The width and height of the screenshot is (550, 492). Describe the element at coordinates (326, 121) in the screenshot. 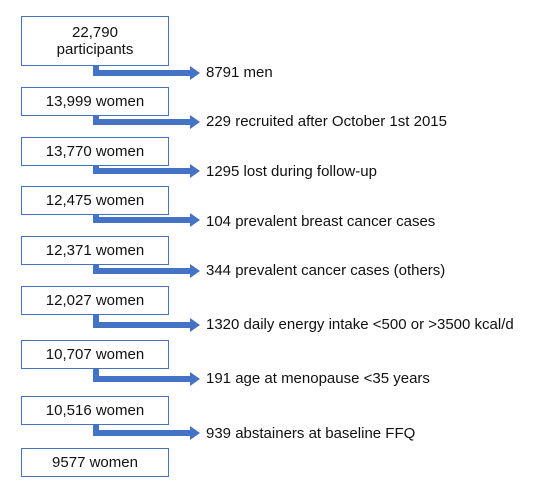

I see `exclusion-late-recruitment: 229 recruited after October 1st 2015` at that location.